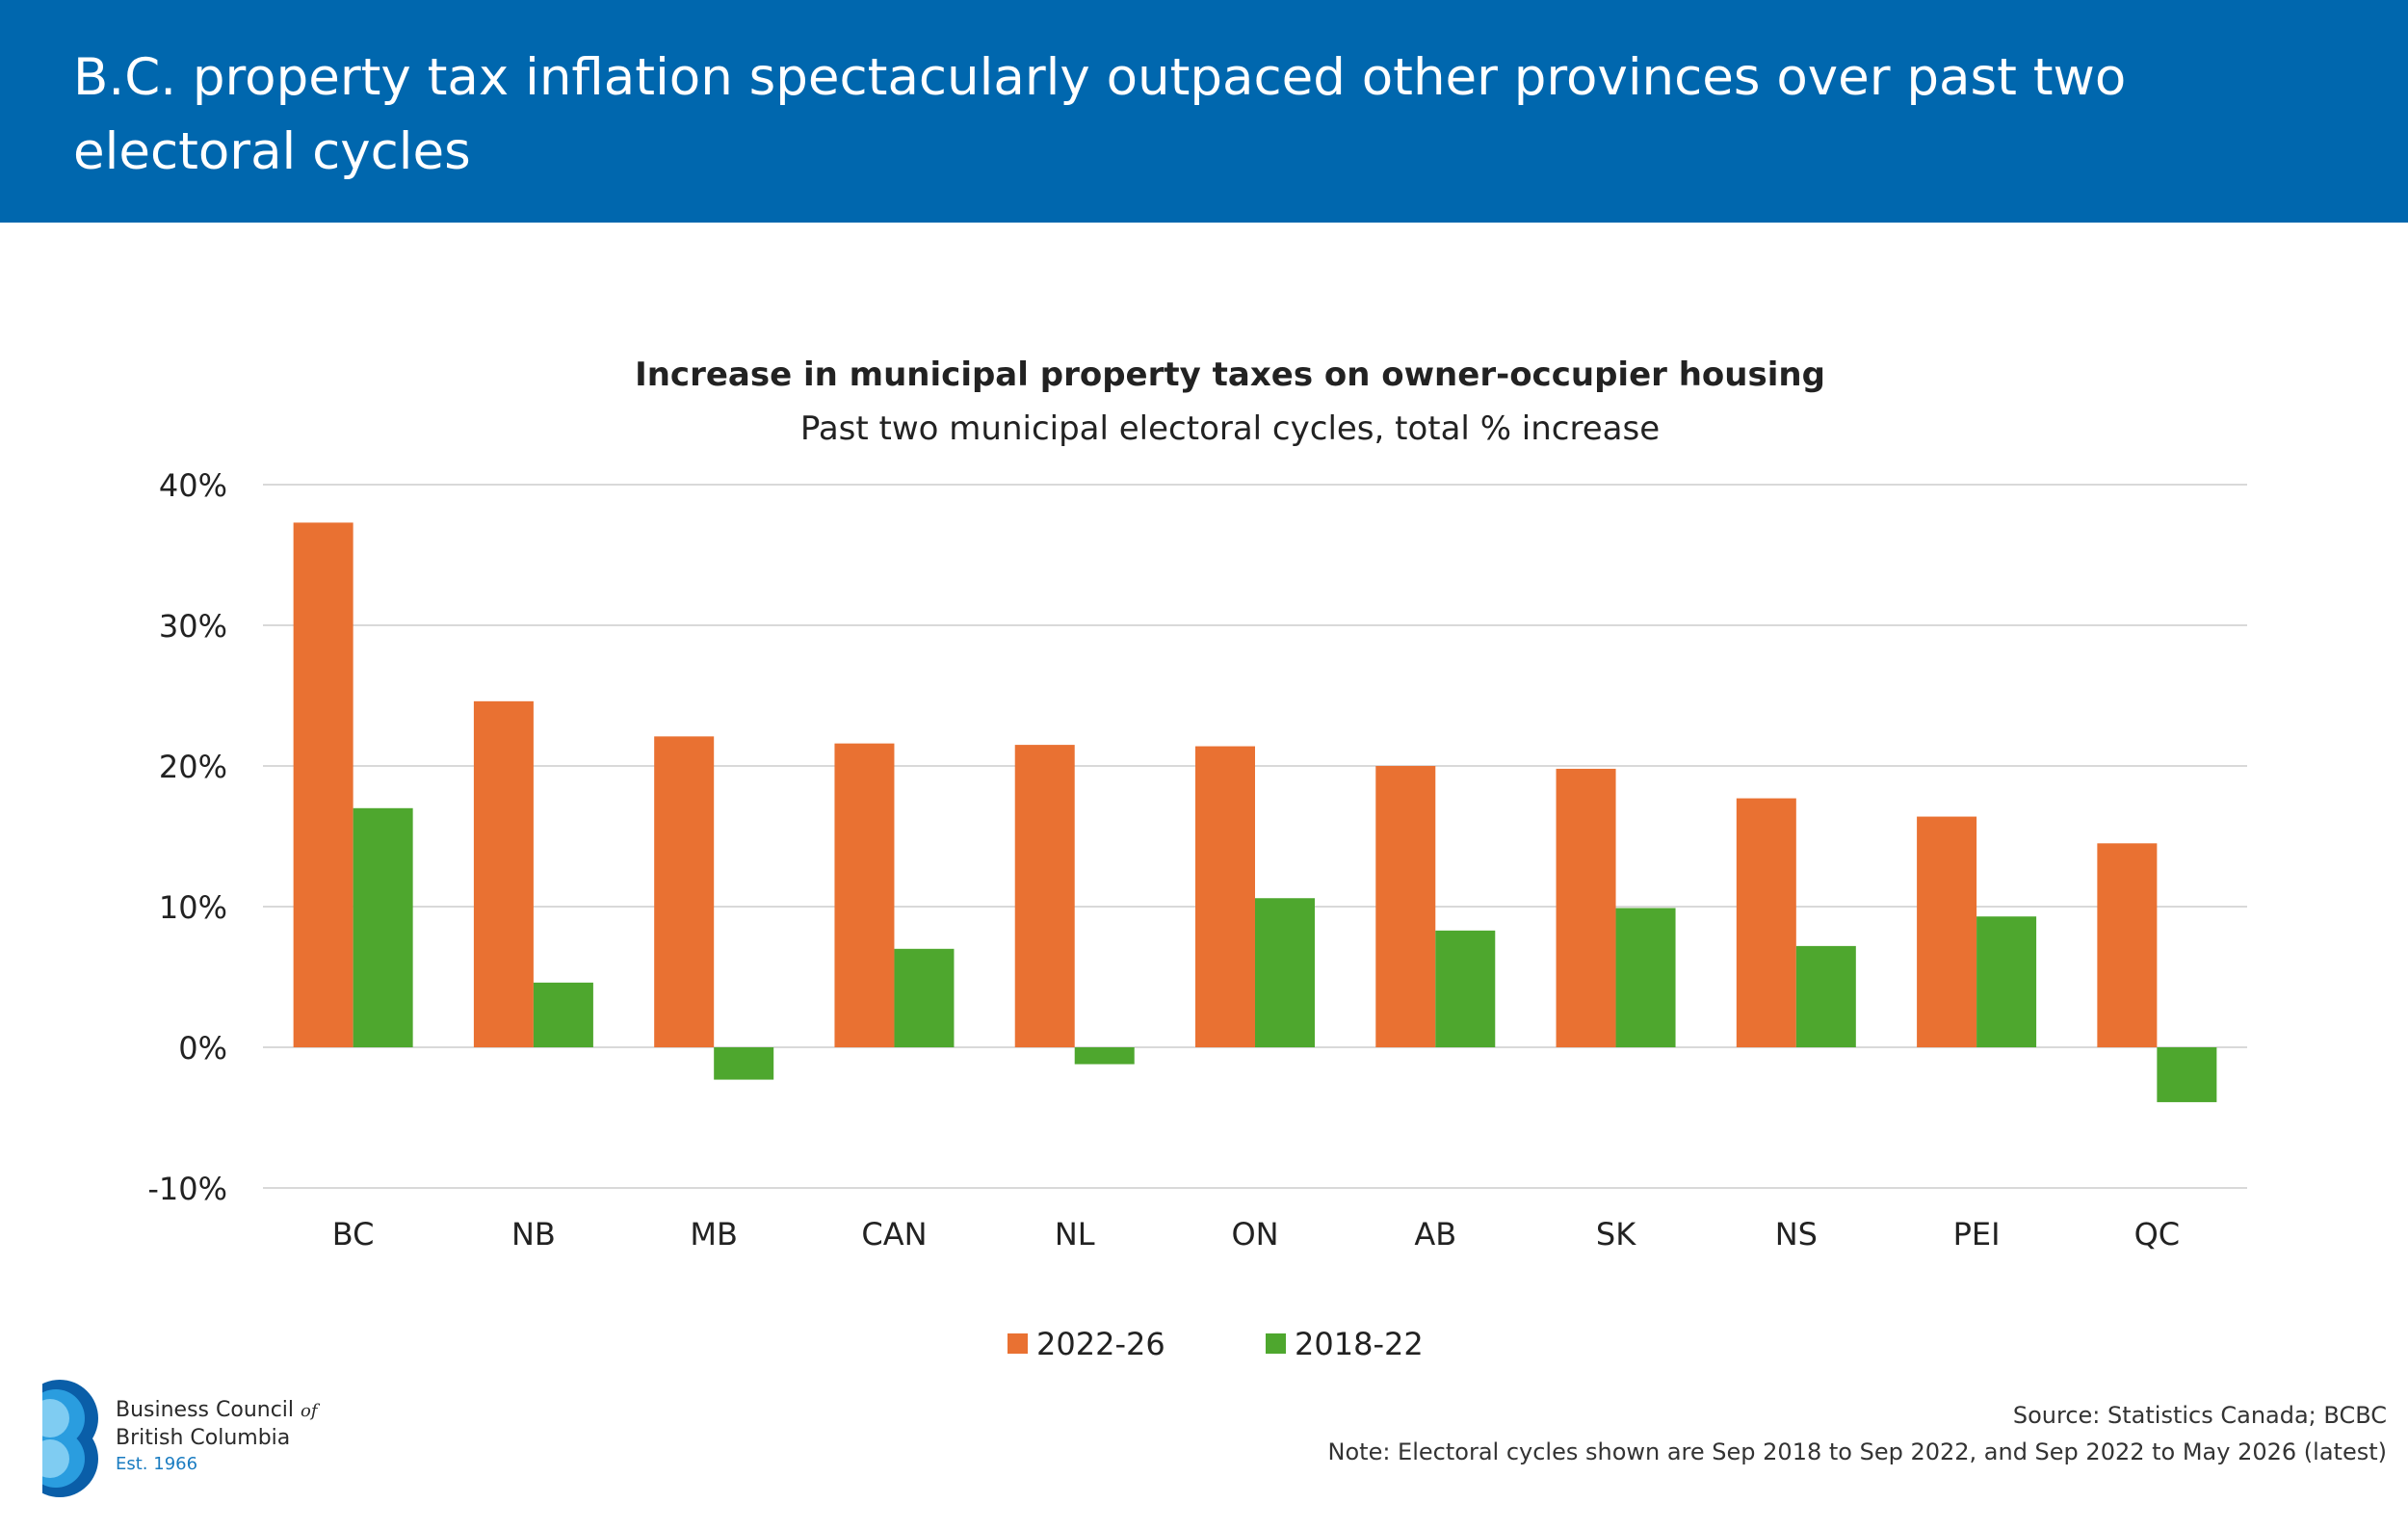  Describe the element at coordinates (1796, 1235) in the screenshot. I see `x-tick-label: NS` at that location.